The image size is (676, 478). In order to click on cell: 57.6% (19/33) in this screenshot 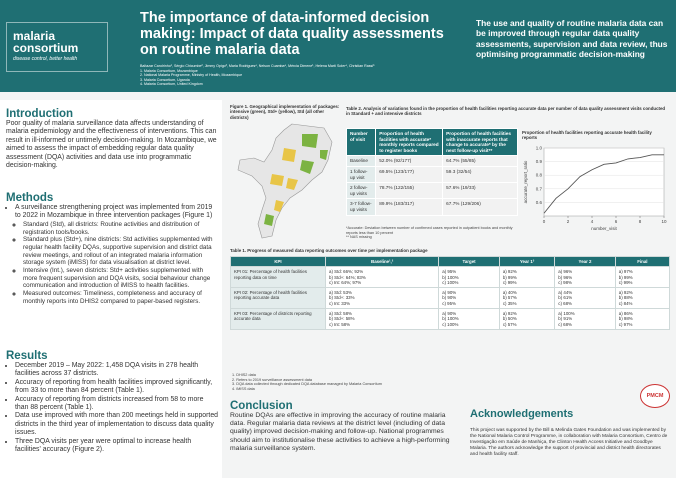, I will do `click(480, 191)`.